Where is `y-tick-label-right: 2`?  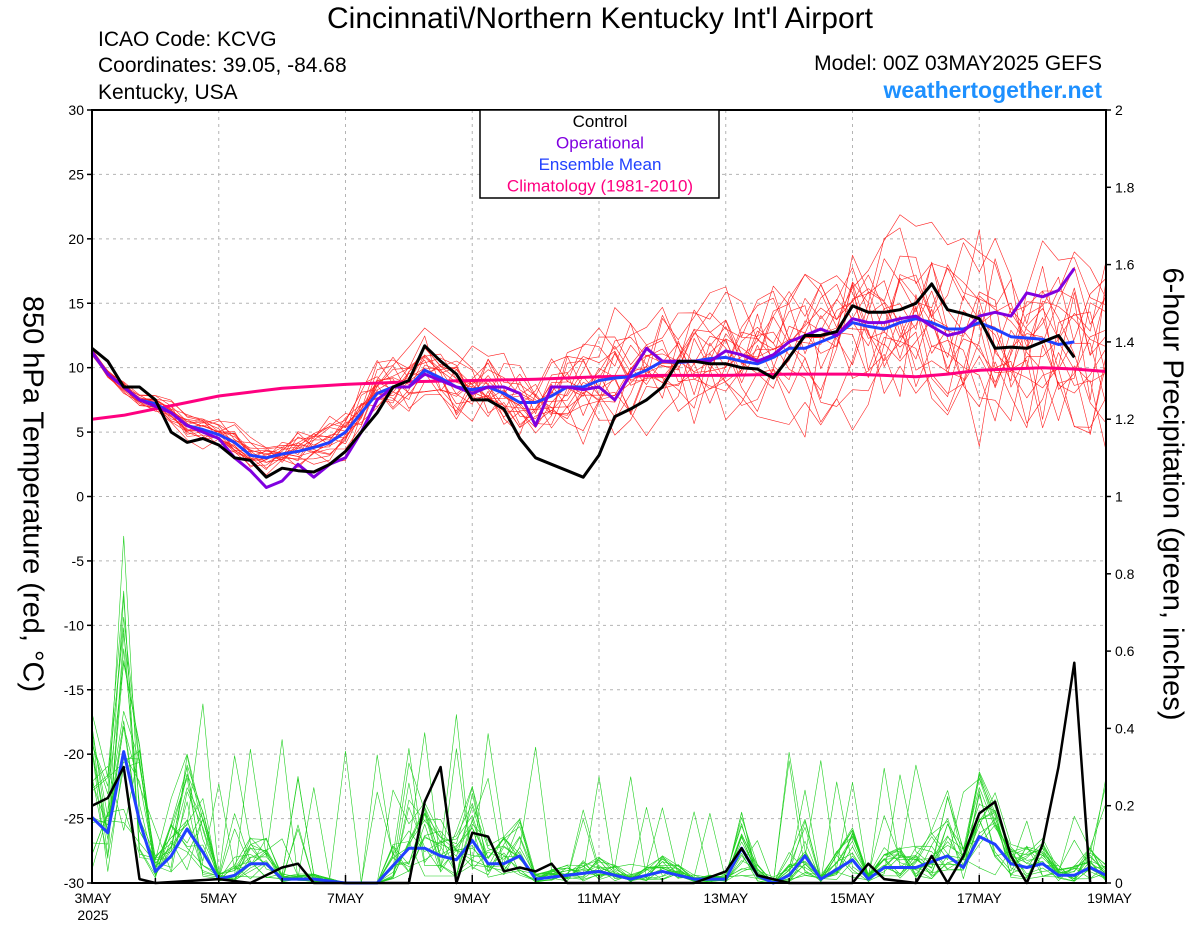
y-tick-label-right: 2 is located at coordinates (1119, 110).